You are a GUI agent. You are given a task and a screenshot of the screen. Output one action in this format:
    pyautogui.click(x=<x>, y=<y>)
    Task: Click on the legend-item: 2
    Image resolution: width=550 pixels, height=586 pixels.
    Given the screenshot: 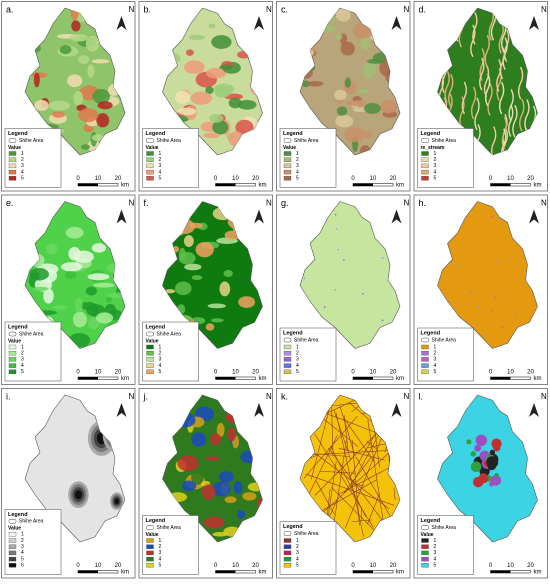 What is the action you would take?
    pyautogui.click(x=435, y=547)
    